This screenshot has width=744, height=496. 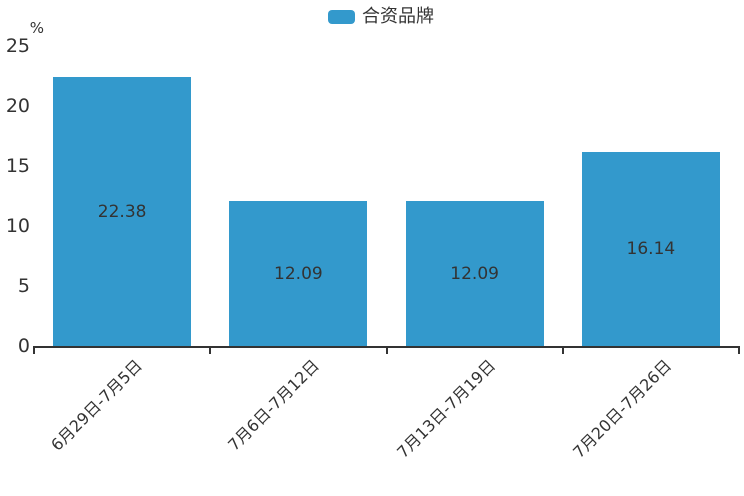 What do you see at coordinates (17, 226) in the screenshot?
I see `y-axis-tick-label: 10` at bounding box center [17, 226].